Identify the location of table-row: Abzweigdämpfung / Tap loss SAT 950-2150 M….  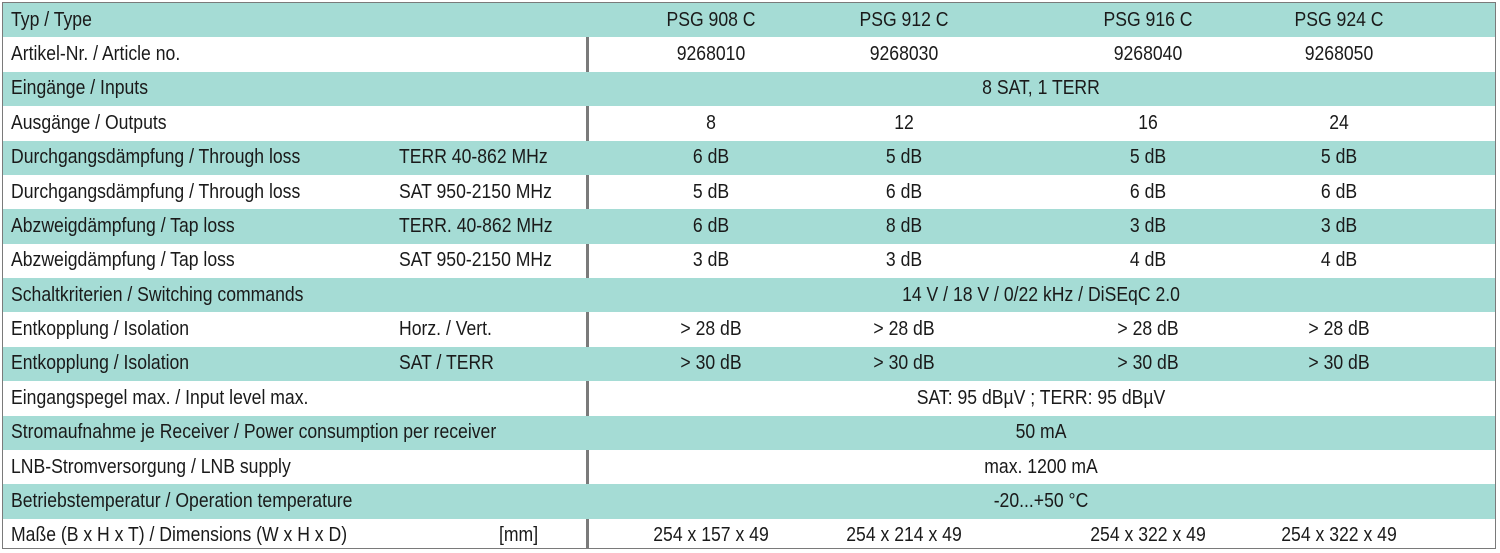
(749, 261).